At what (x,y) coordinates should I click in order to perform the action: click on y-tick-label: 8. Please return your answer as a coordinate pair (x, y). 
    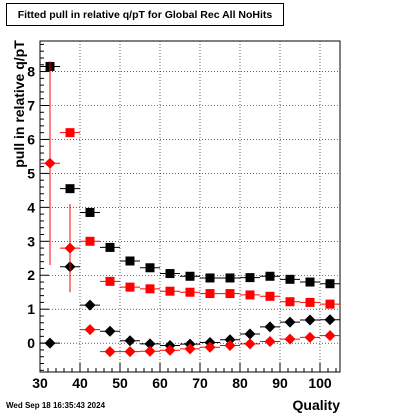
    Looking at the image, I should click on (31, 72).